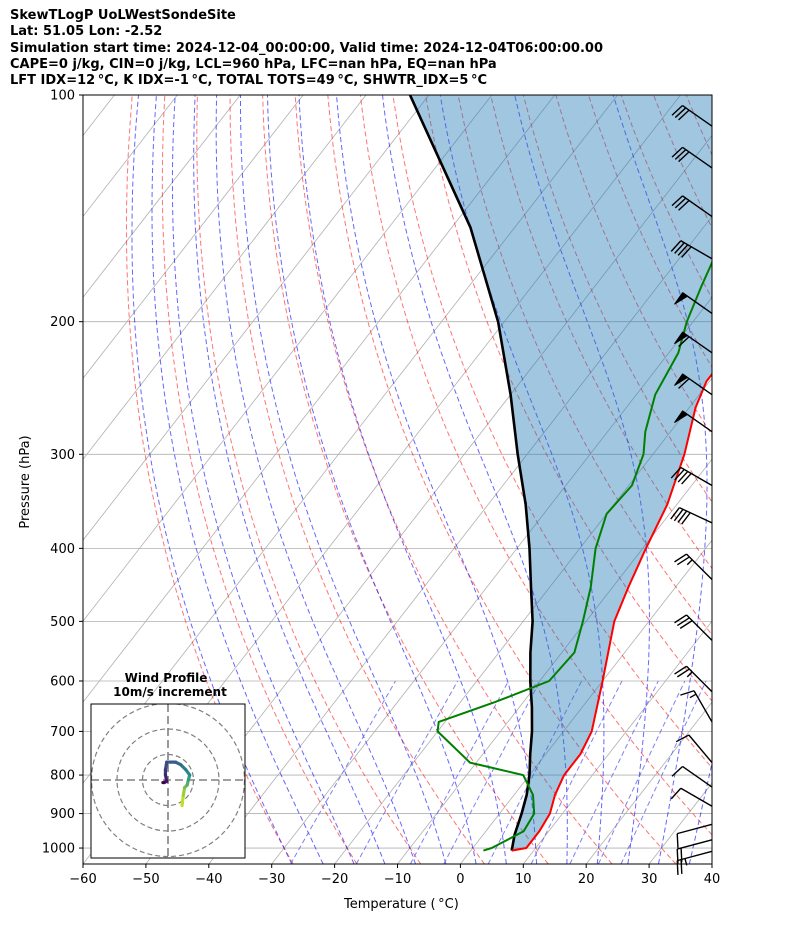 Image resolution: width=794 pixels, height=937 pixels. I want to click on hodograph-subtitle: 10m/s increment, so click(170, 692).